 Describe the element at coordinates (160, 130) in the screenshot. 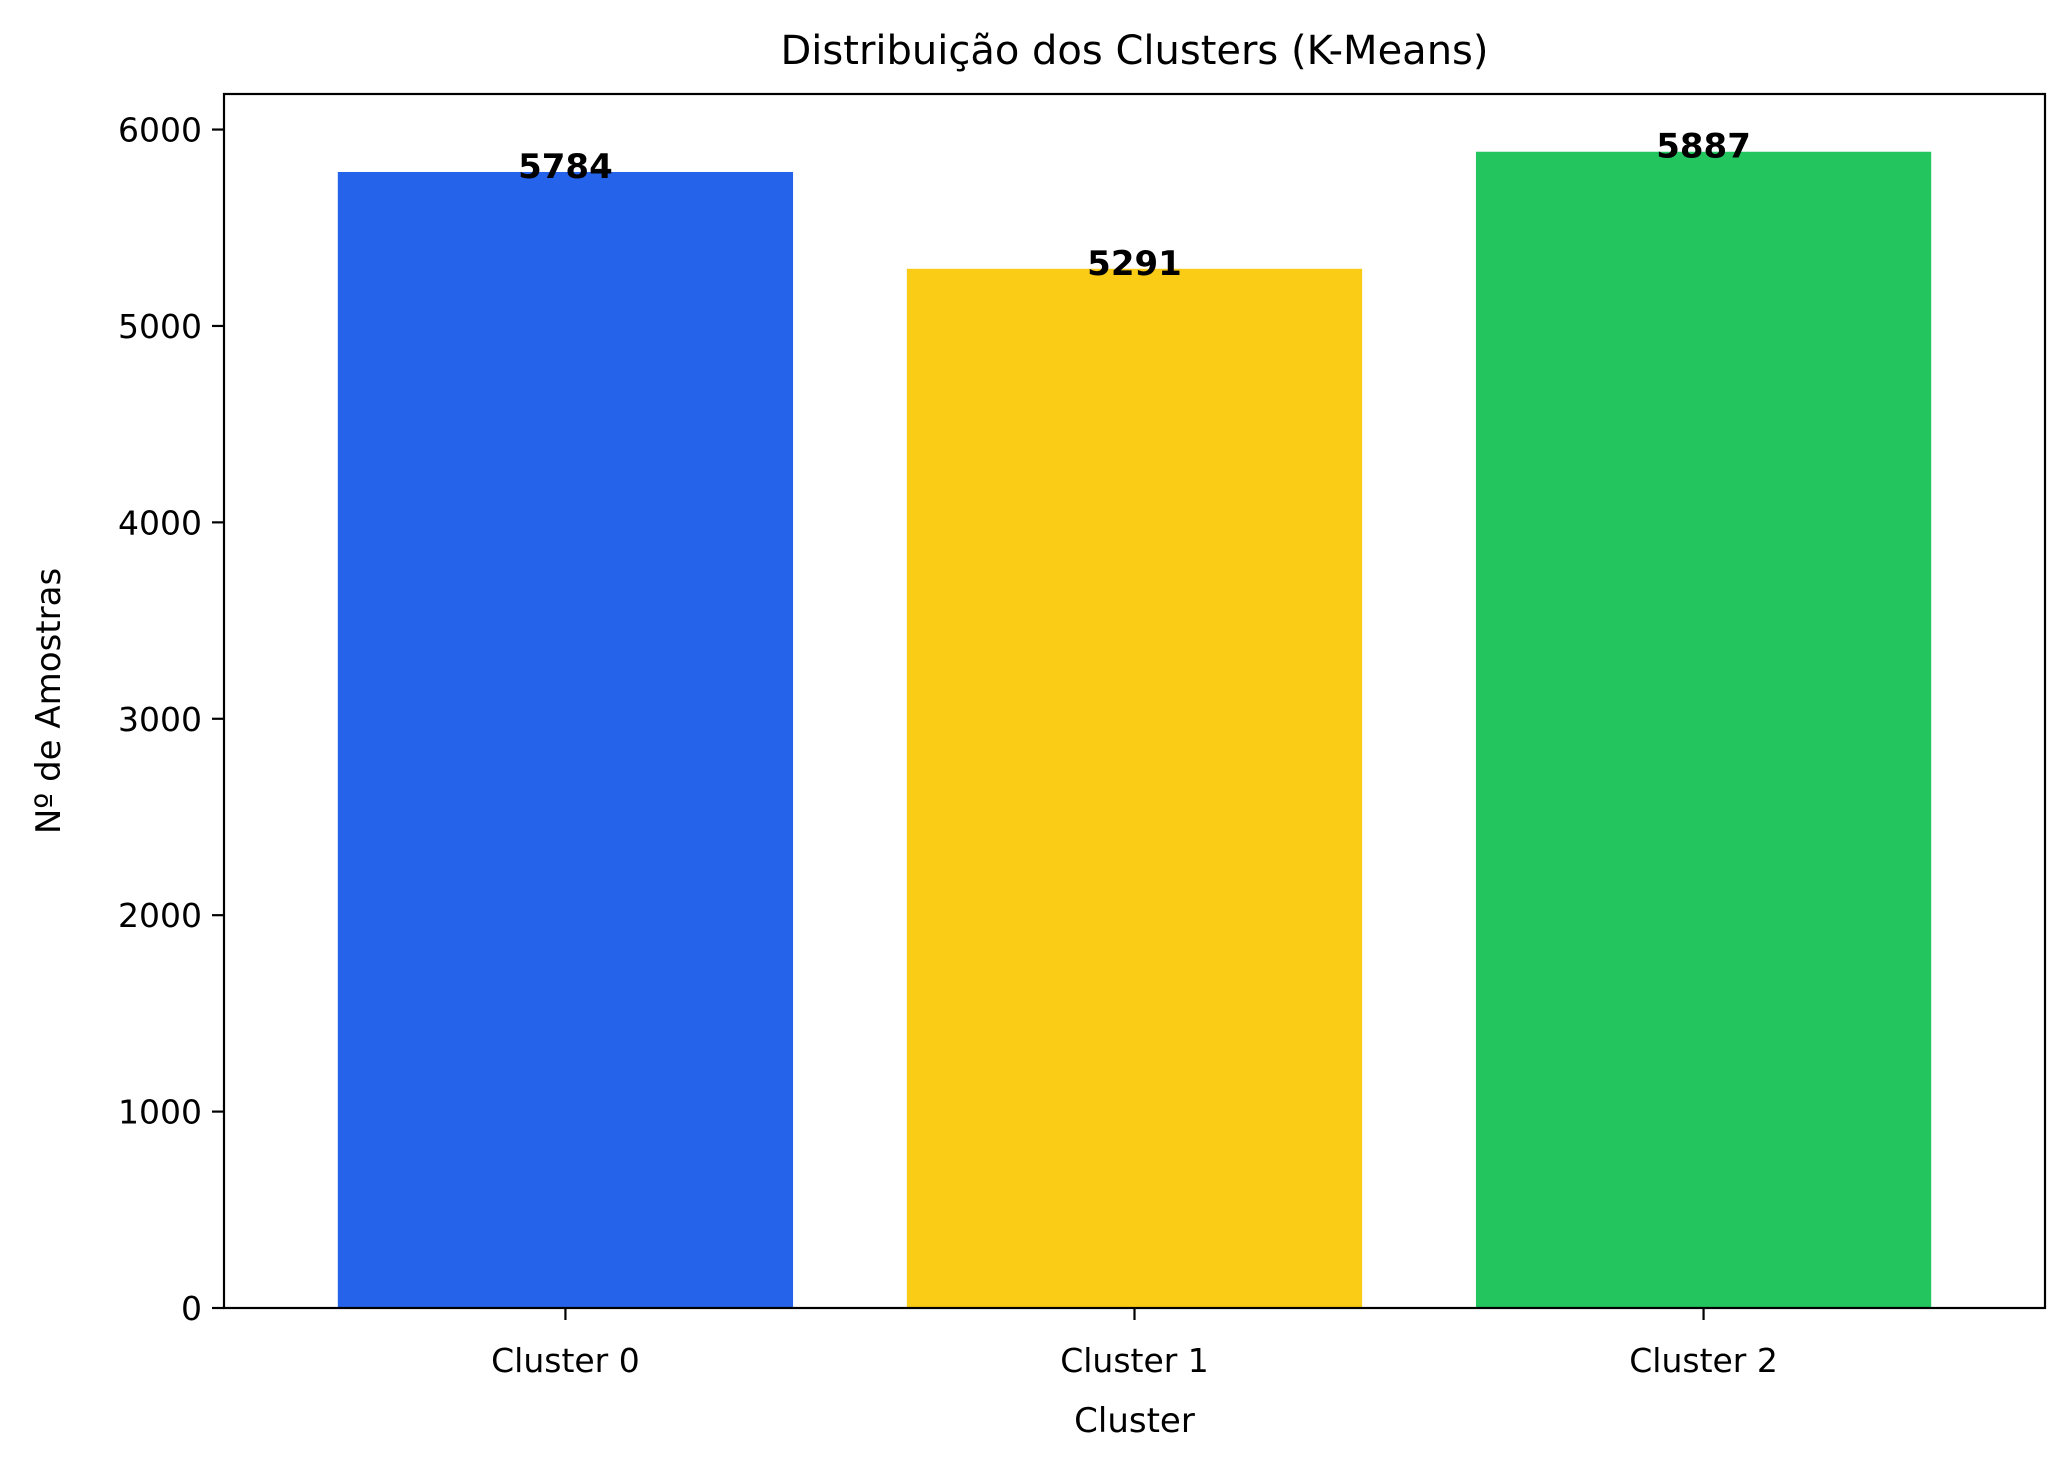

I see `y-tick-label: 6000` at that location.